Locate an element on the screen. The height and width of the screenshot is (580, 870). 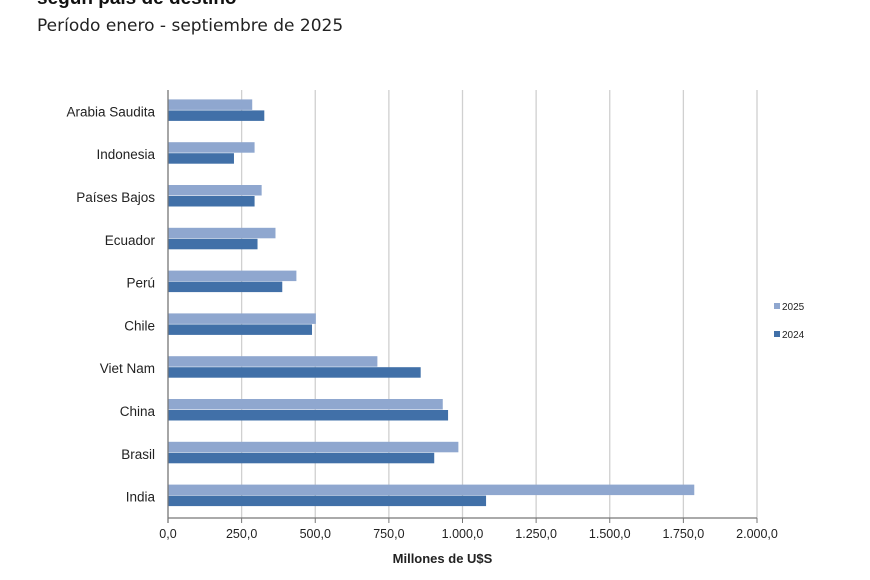
legend-label: 2024 is located at coordinates (793, 335).